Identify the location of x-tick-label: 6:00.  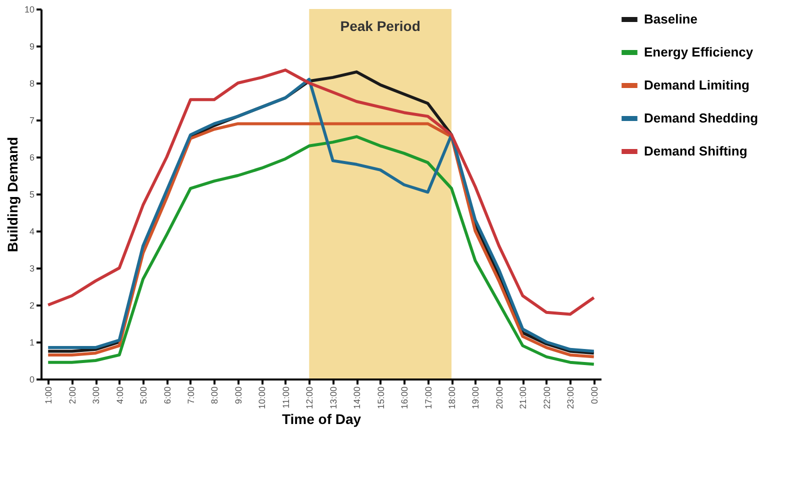
(167, 395).